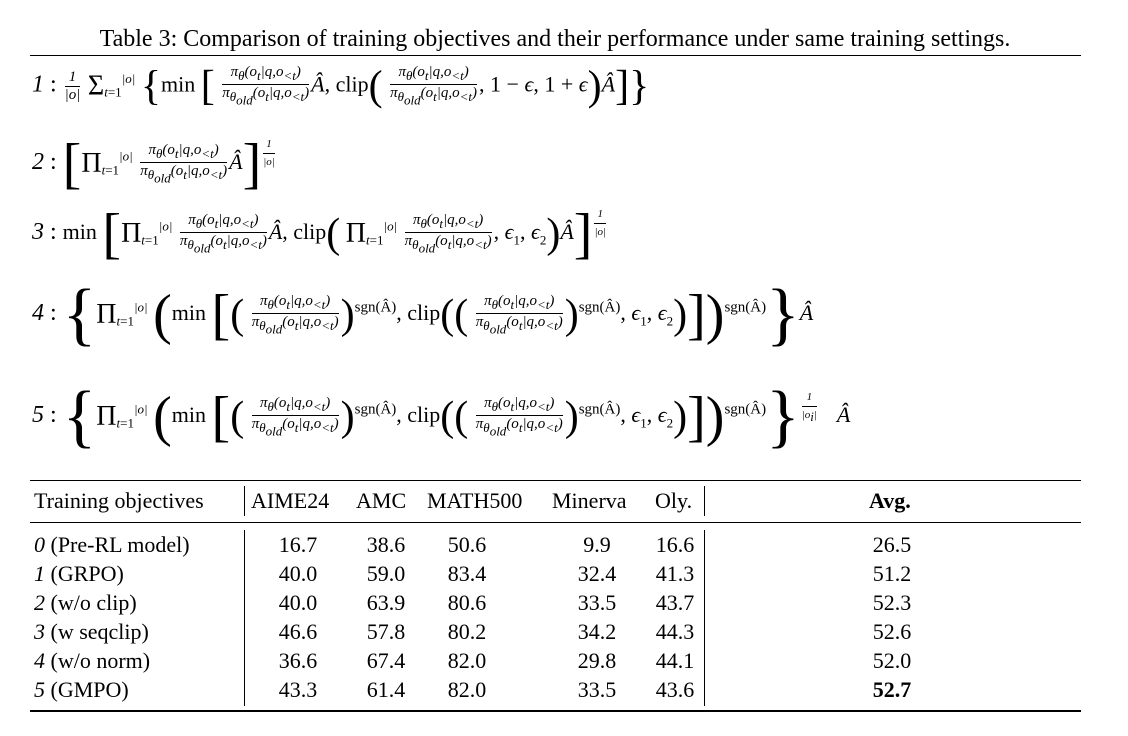 This screenshot has height=736, width=1128. Describe the element at coordinates (97, 631) in the screenshot. I see `row-name: (w seqclip)` at that location.